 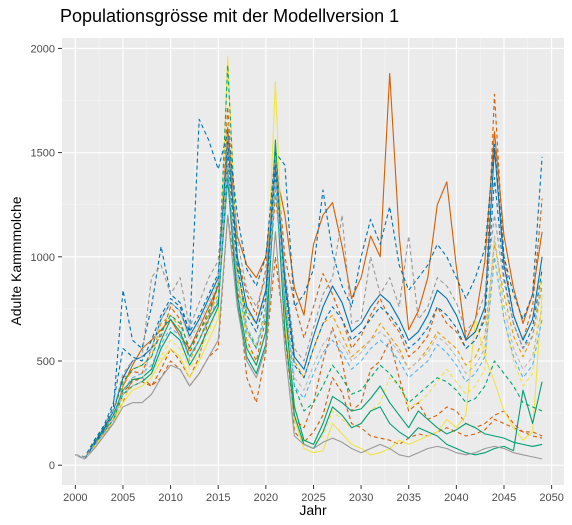 What do you see at coordinates (43, 258) in the screenshot?
I see `y-tick-label: 1000` at bounding box center [43, 258].